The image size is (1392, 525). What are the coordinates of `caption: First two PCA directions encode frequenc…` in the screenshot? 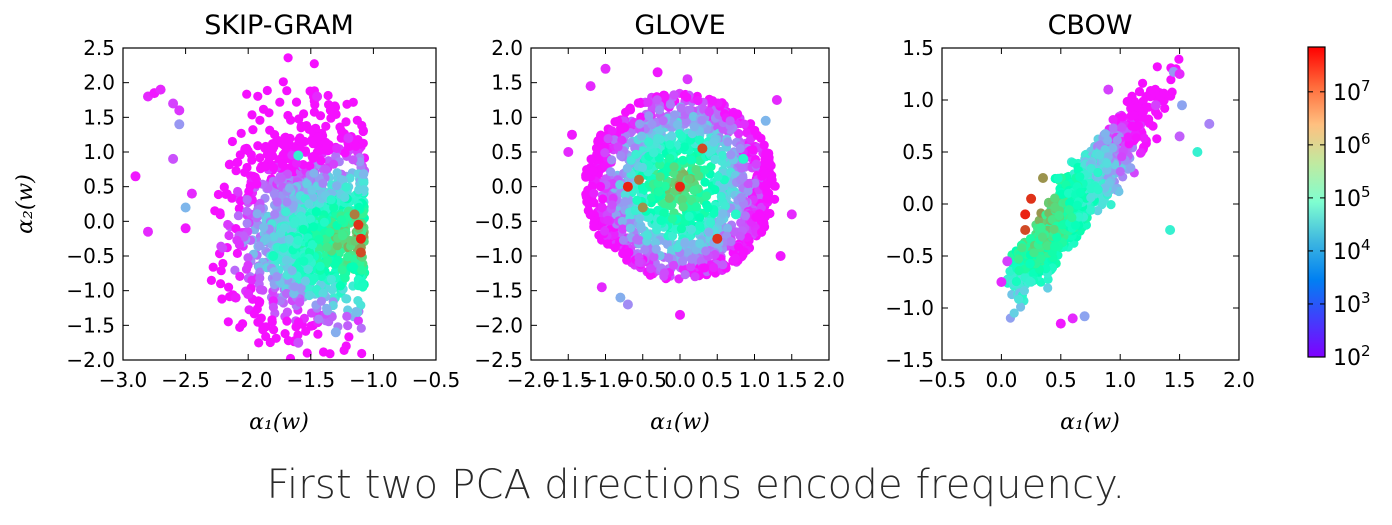 It's located at (696, 485).